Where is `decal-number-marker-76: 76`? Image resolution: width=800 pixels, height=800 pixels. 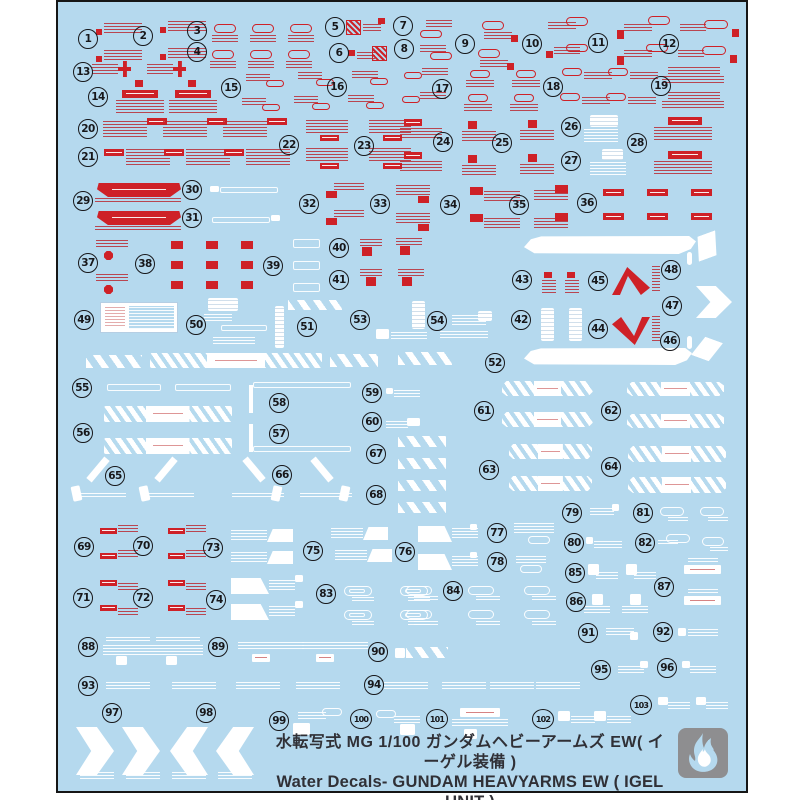 decal-number-marker-76: 76 is located at coordinates (405, 552).